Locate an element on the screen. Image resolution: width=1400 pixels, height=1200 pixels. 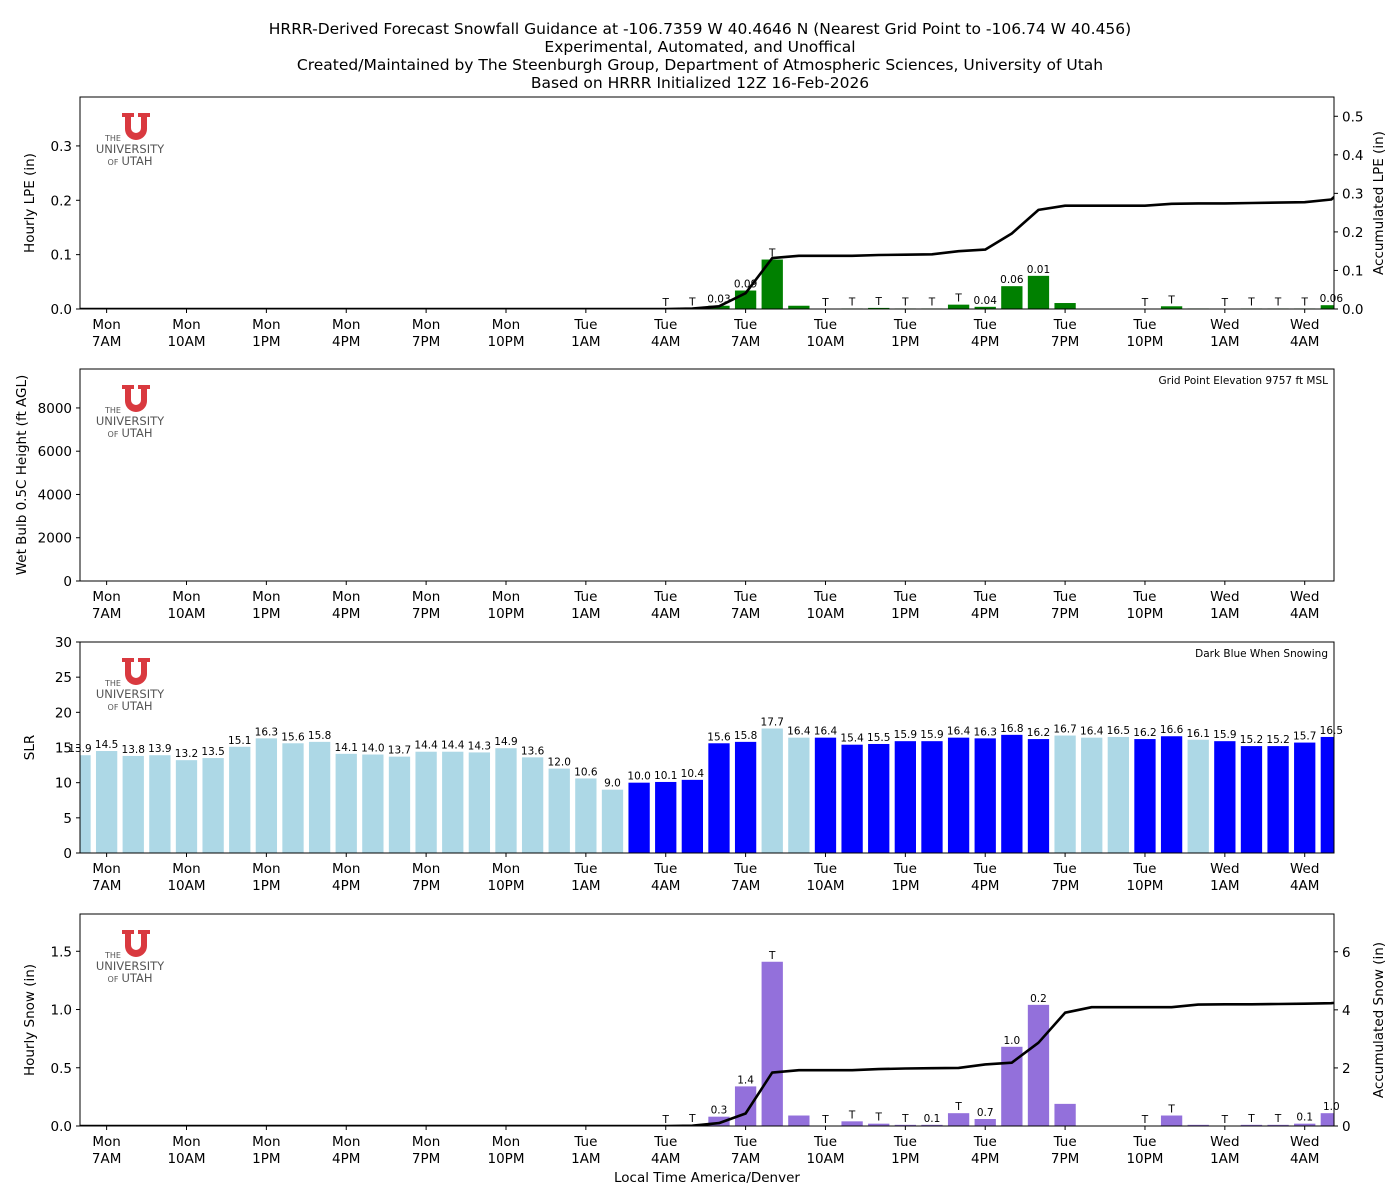
bar-label: 12.0 is located at coordinates (559, 763).